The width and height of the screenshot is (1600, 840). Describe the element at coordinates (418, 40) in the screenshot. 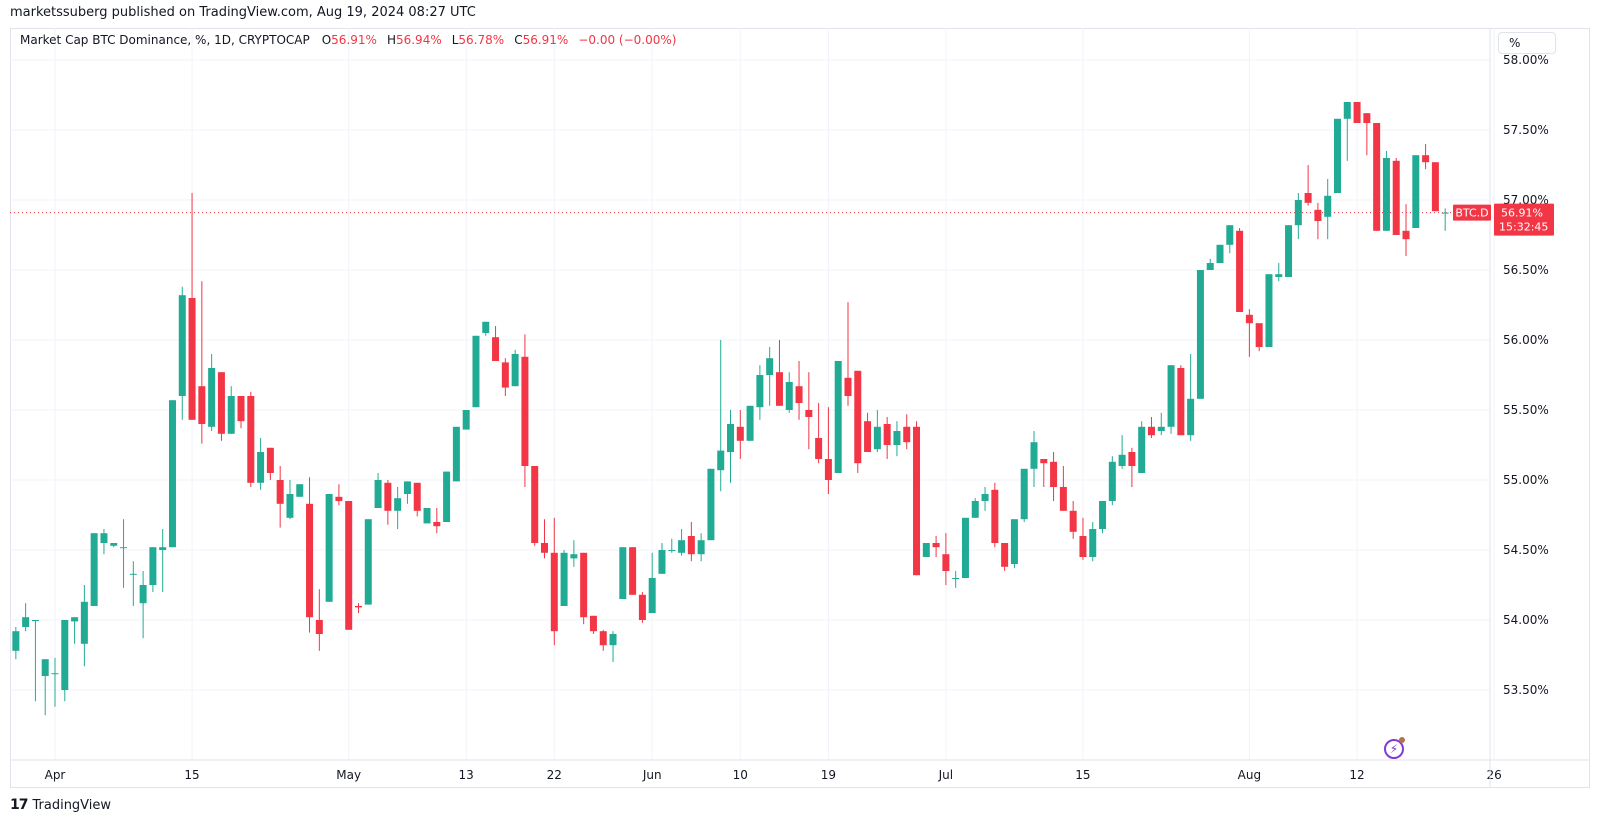

I see `high-value: 56.94%` at that location.